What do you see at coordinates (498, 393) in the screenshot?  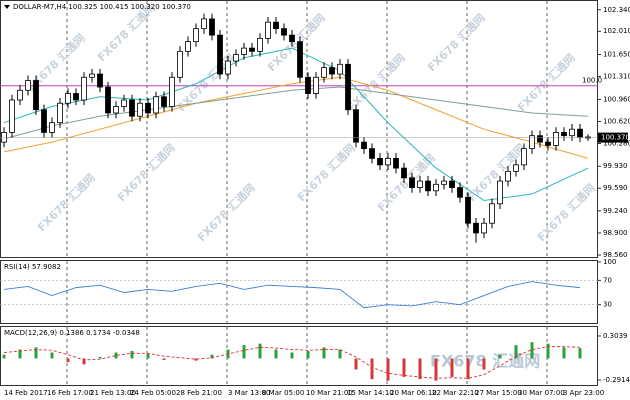 I see `x-tick-label: 27 Mar 15:00` at bounding box center [498, 393].